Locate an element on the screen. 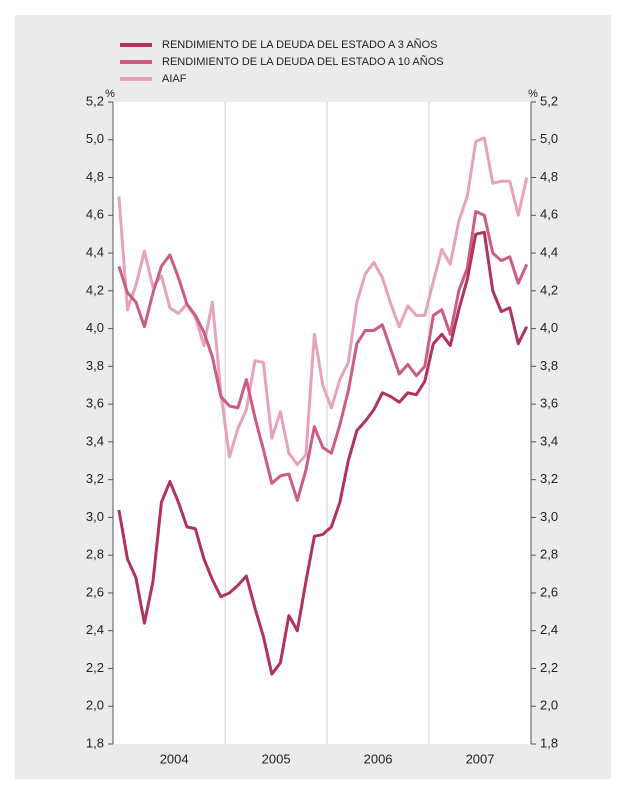  y-tick-label: 2,4 is located at coordinates (95, 629).